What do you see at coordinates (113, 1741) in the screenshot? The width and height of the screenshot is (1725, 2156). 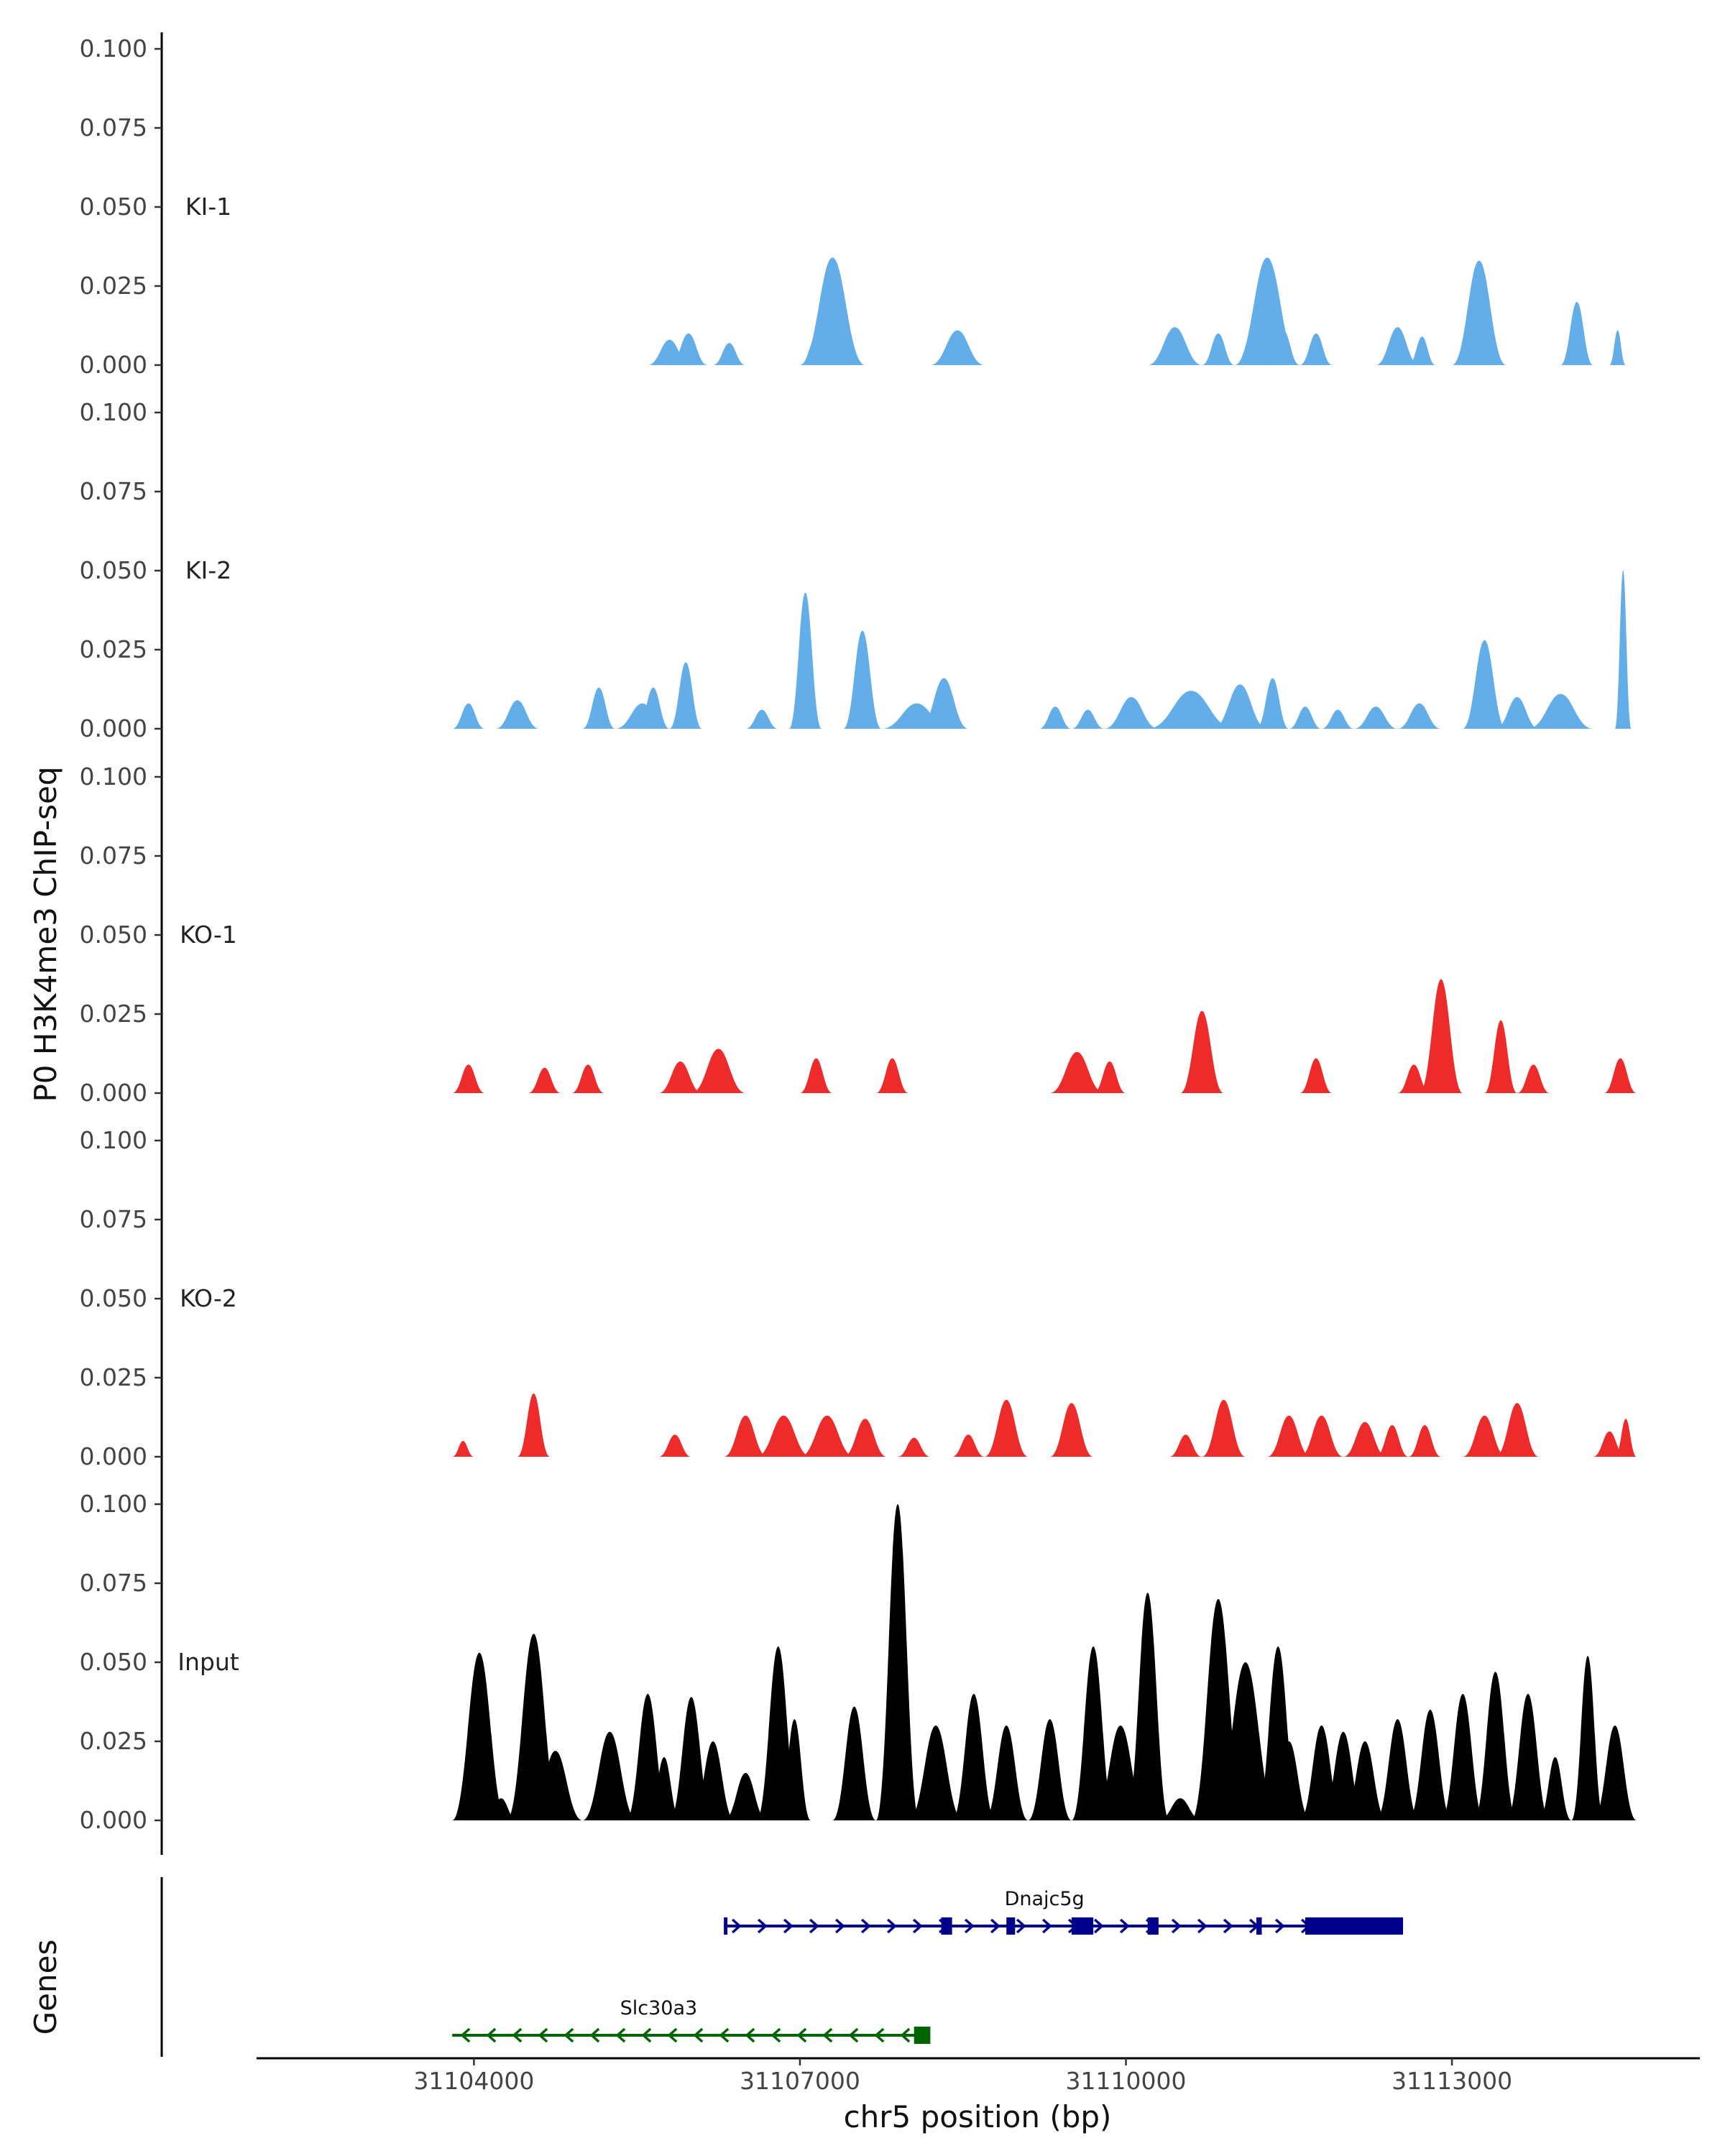 I see `y-tick-label: 0.025` at bounding box center [113, 1741].